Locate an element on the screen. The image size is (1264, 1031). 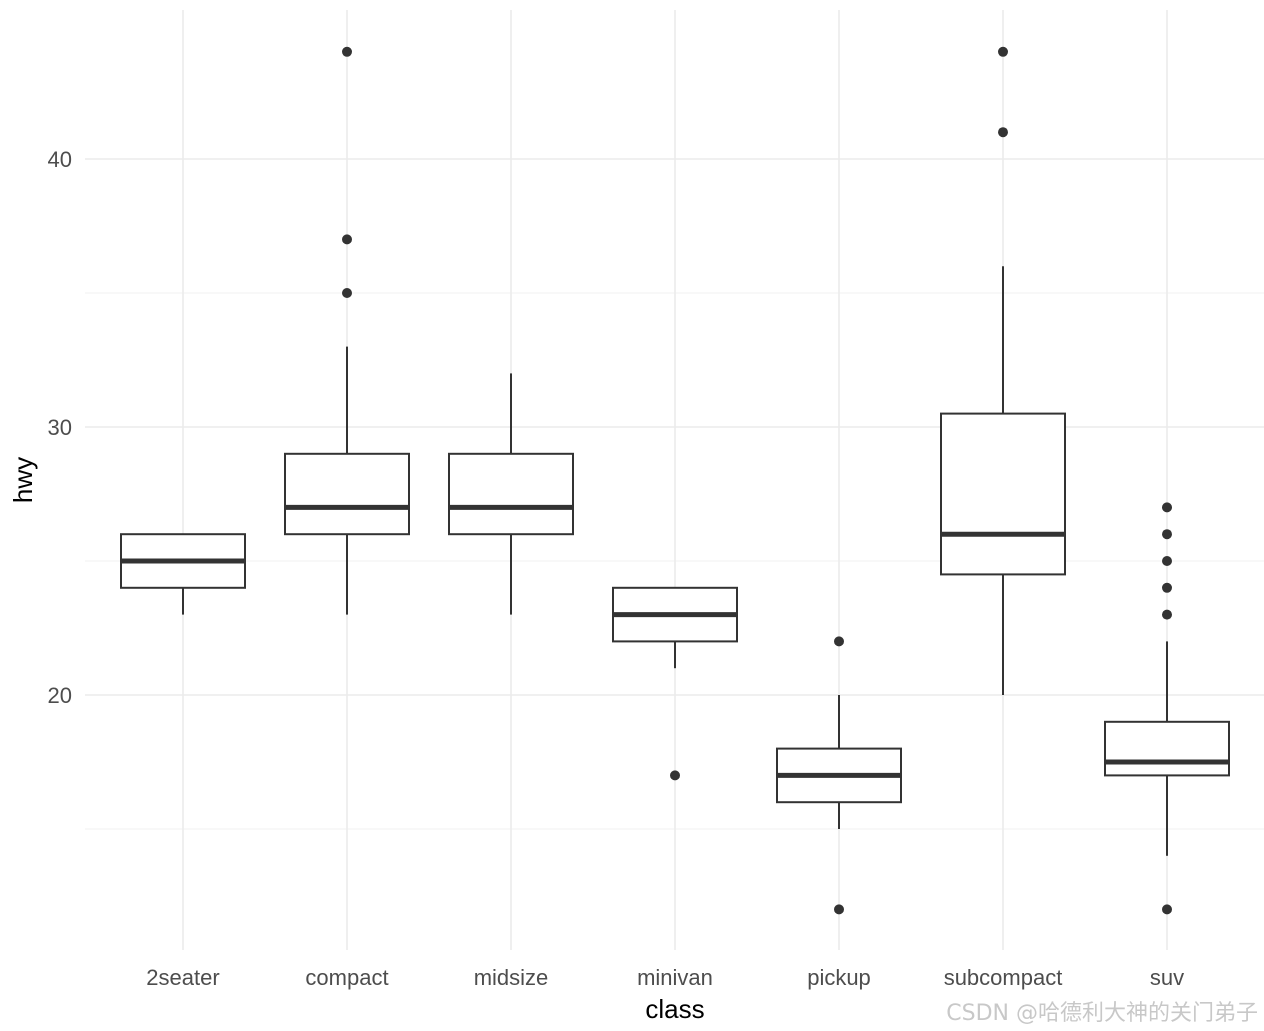
x-tick-label: suv is located at coordinates (1167, 977).